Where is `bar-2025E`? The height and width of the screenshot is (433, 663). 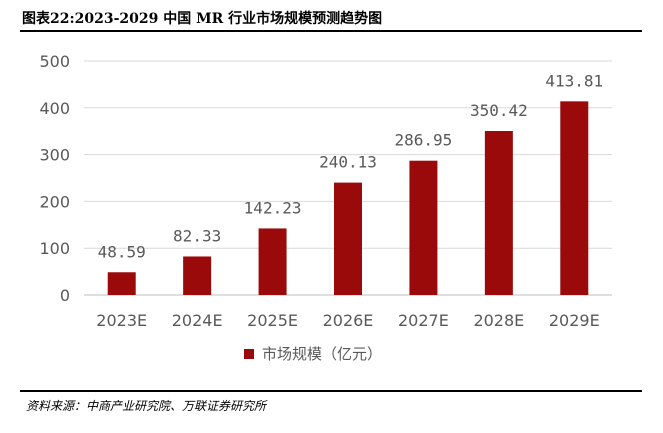
bar-2025E is located at coordinates (272, 261).